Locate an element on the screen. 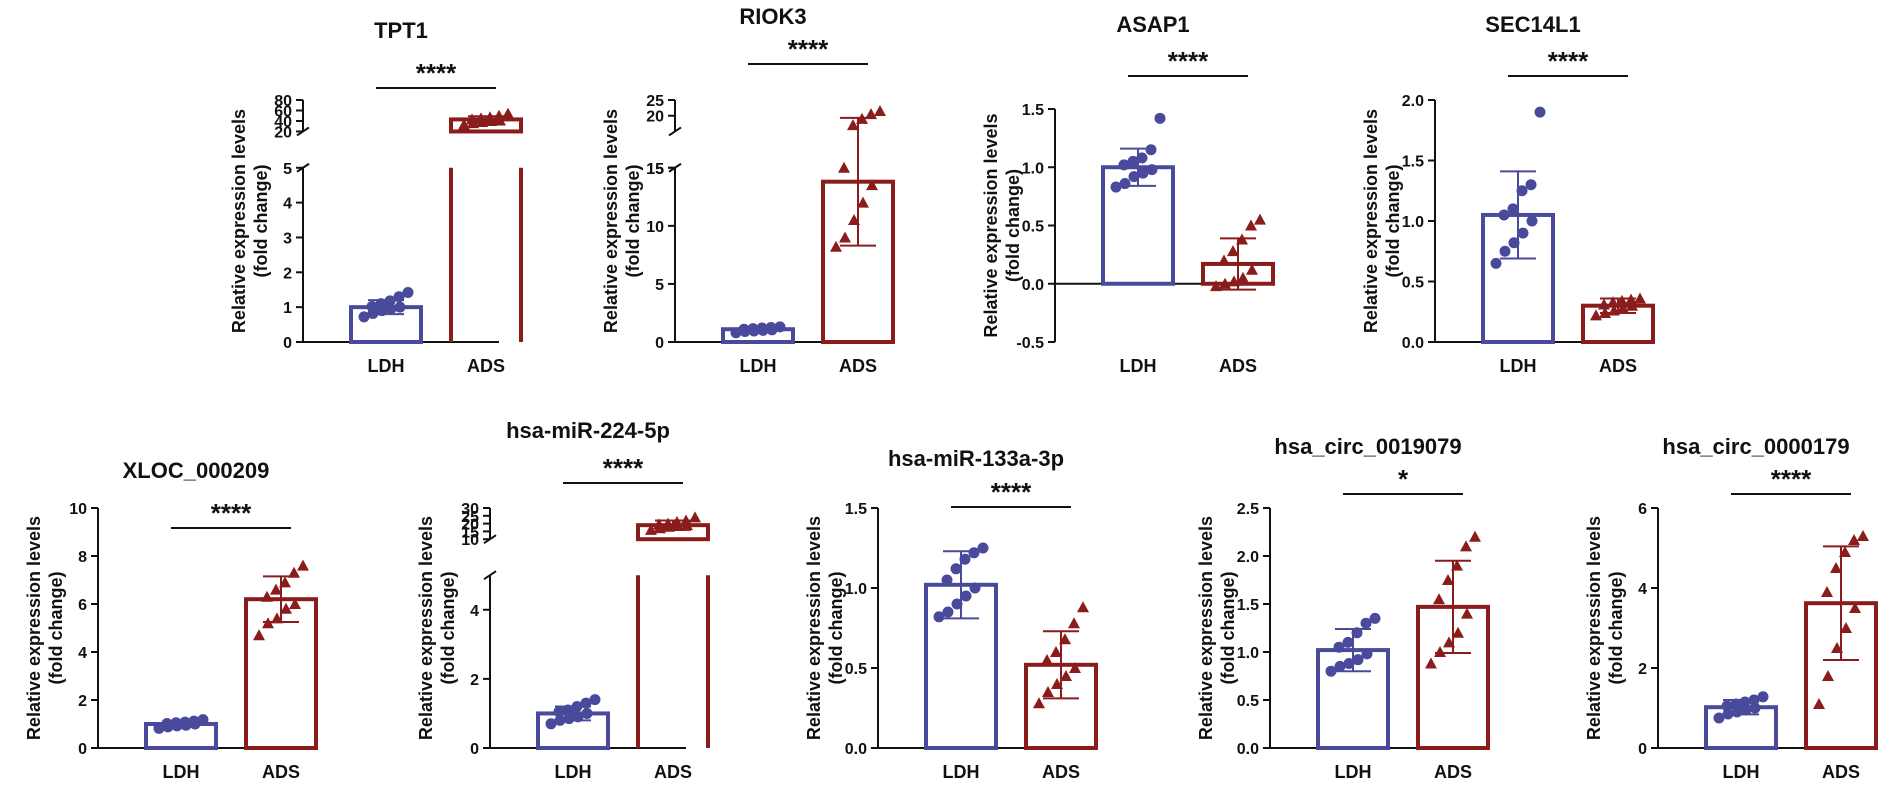 The width and height of the screenshot is (1902, 785). chart-title: RIOK3 is located at coordinates (772, 16).